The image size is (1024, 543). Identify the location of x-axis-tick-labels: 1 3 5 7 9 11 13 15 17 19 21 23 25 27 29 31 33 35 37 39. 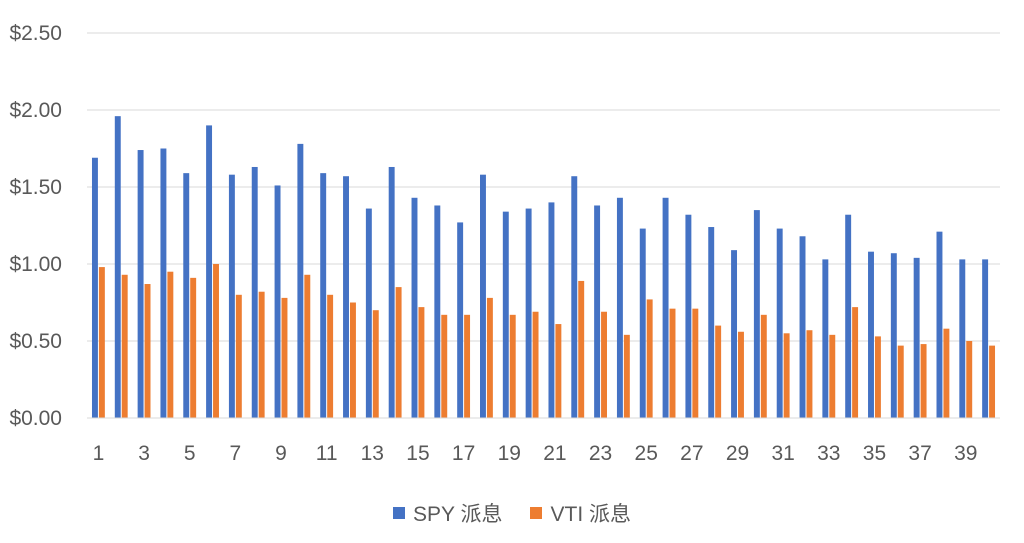
(535, 453).